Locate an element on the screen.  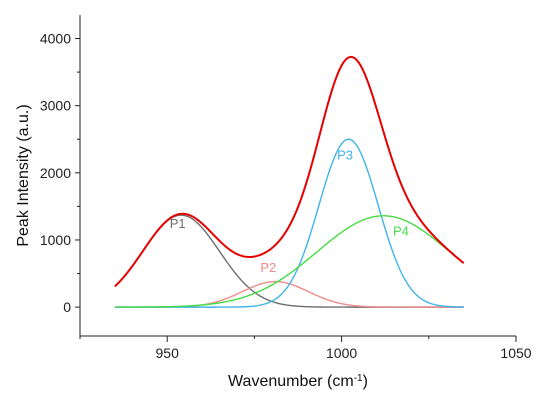
x-tick-label: 1050 is located at coordinates (515, 353).